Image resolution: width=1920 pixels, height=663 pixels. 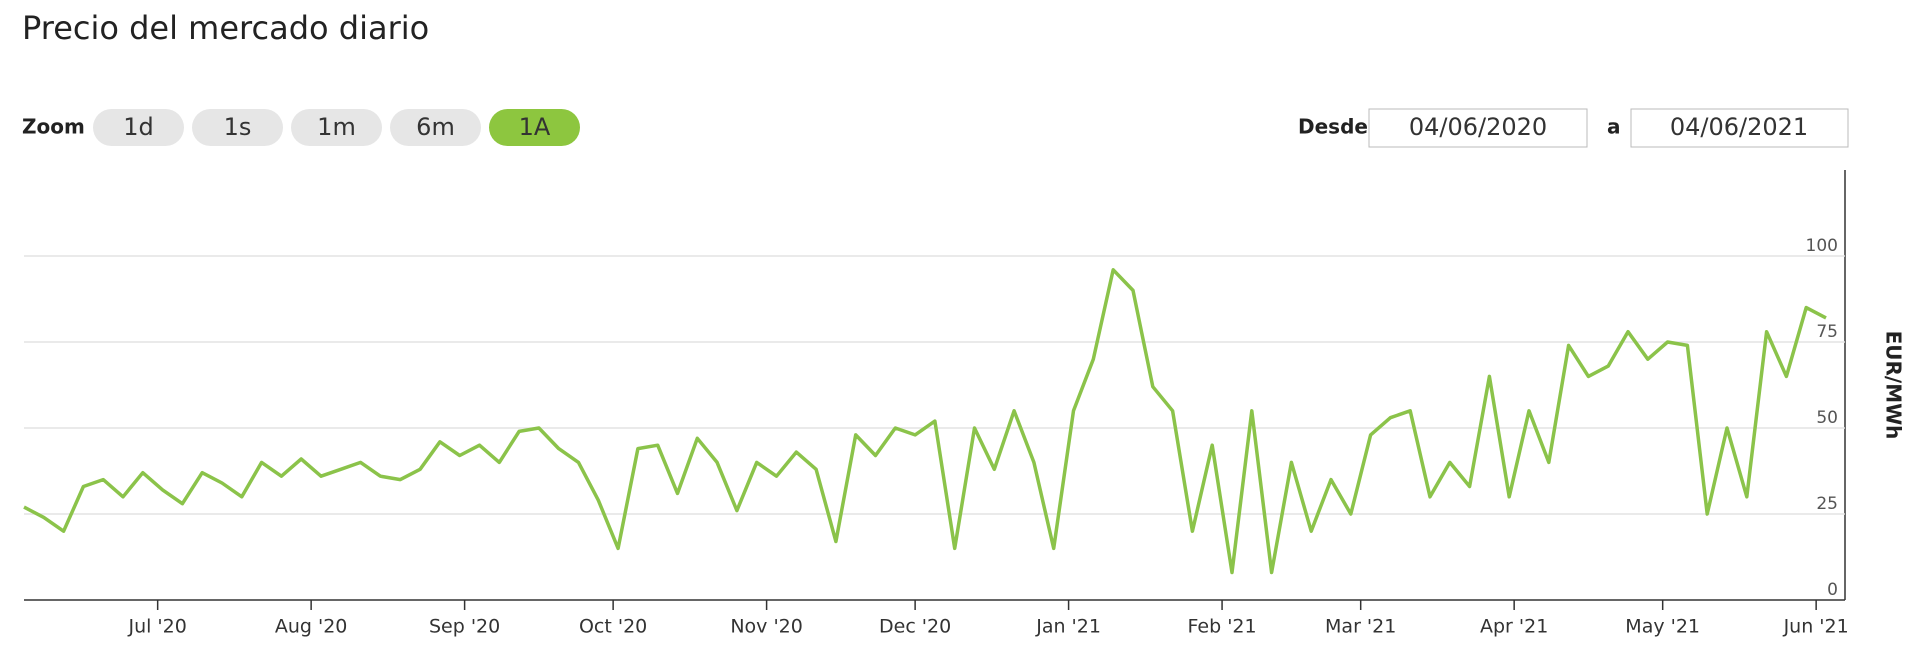 I want to click on x-tick-label: Sep '20, so click(x=464, y=627).